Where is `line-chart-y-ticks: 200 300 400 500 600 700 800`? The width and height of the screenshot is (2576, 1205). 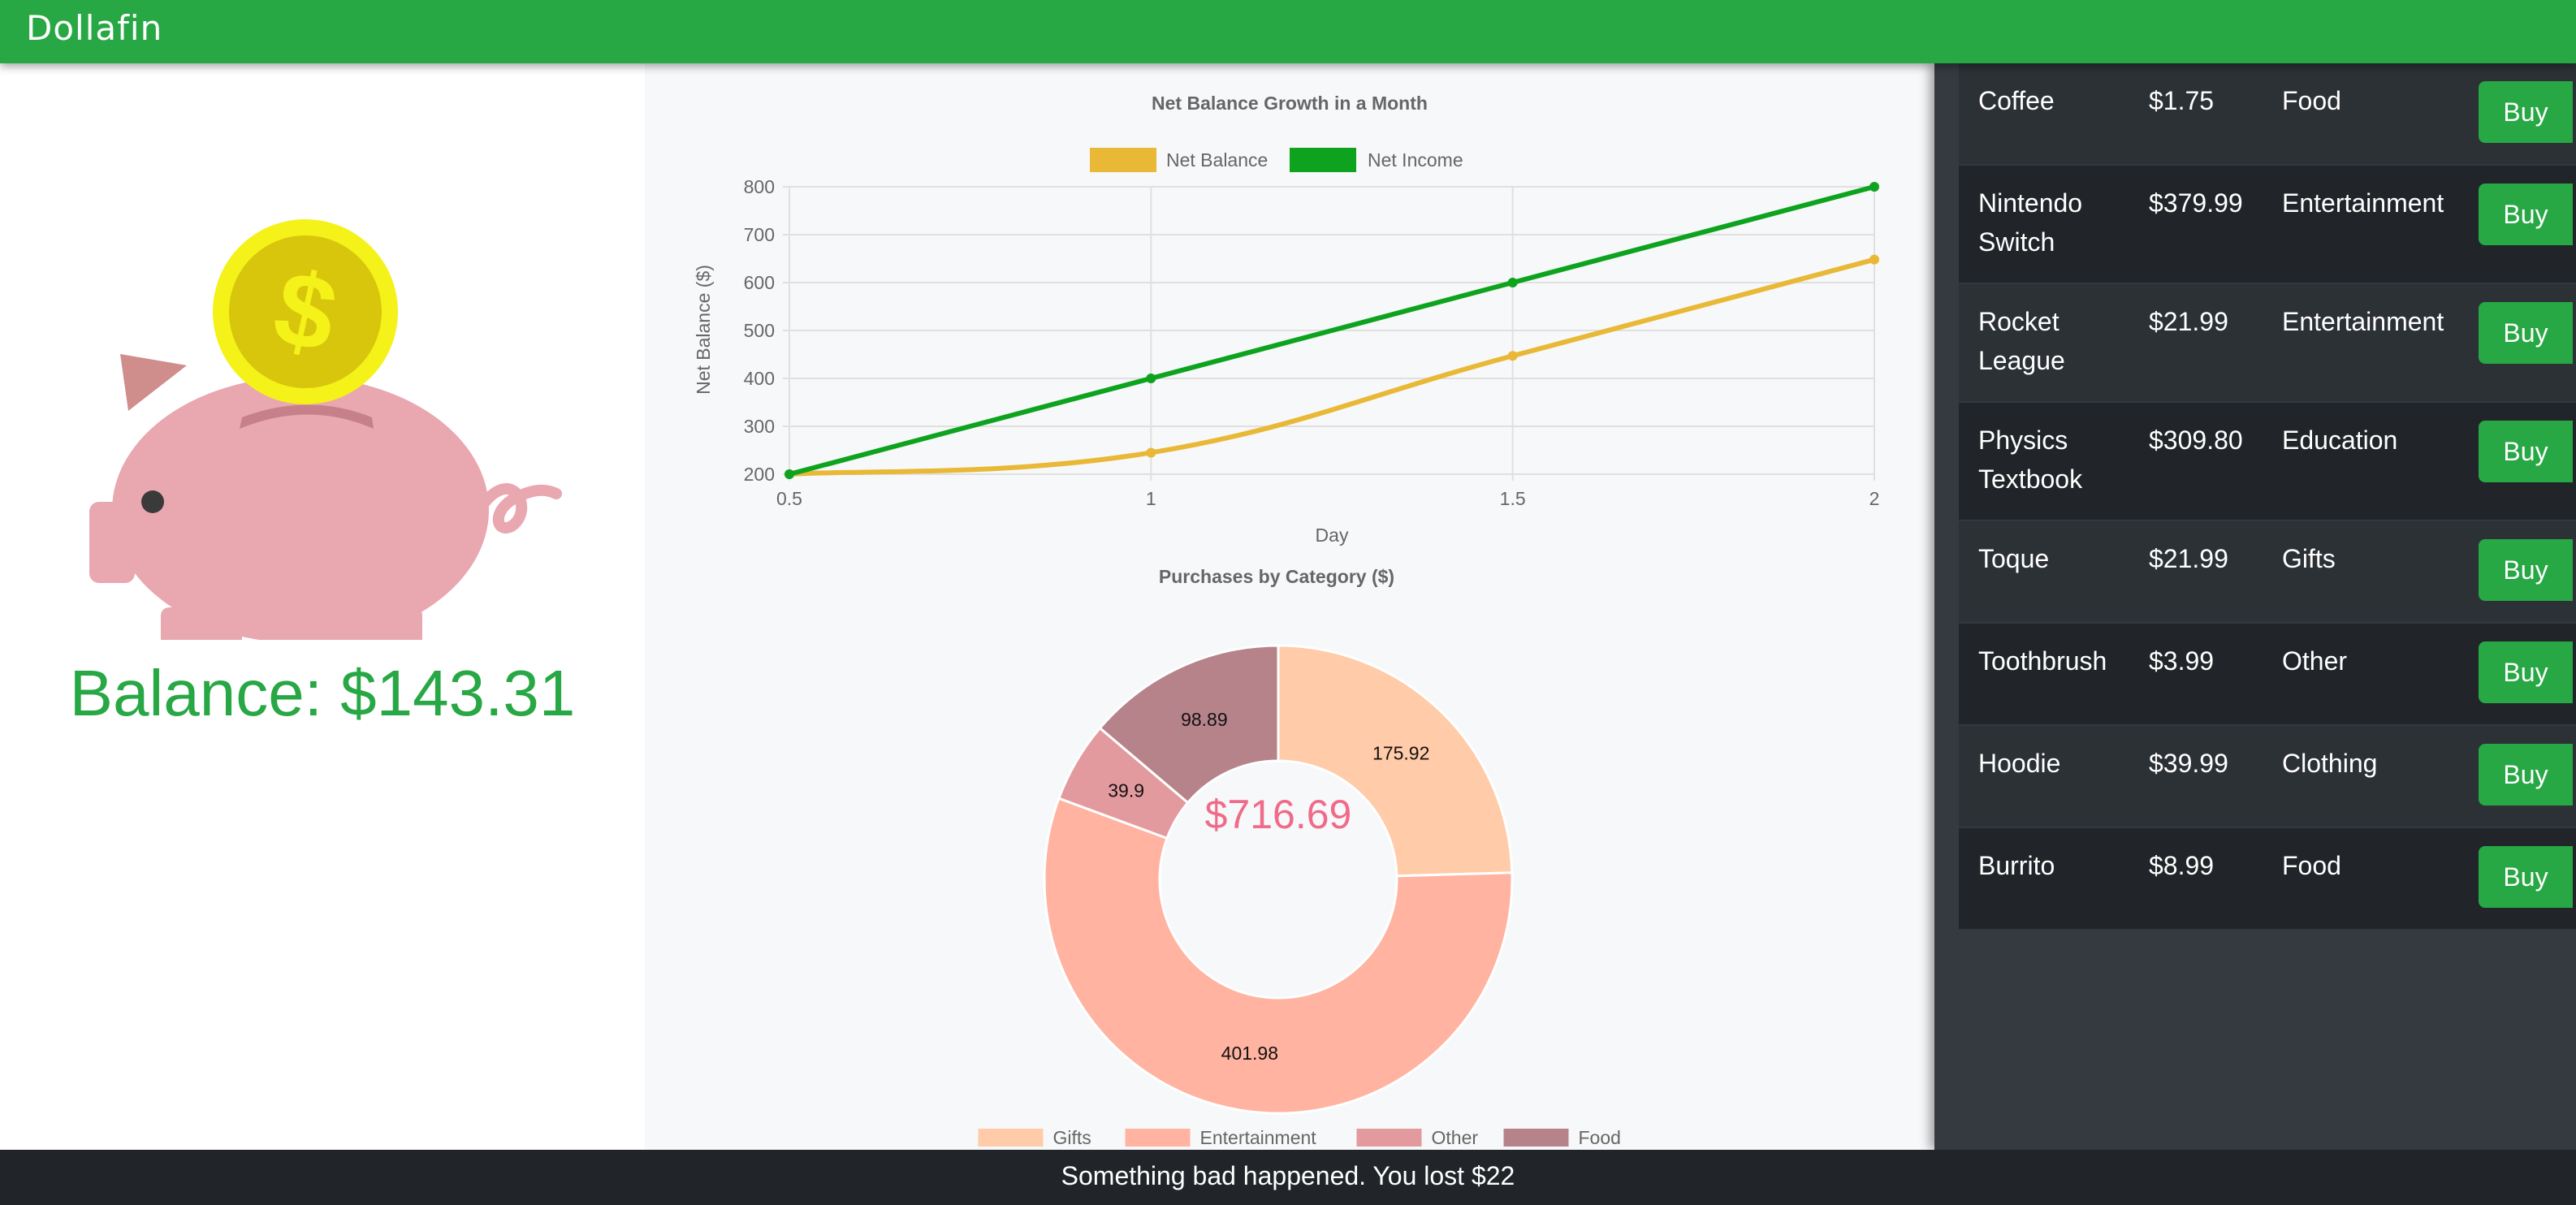
line-chart-y-ticks: 200 300 400 500 600 700 800 is located at coordinates (760, 330).